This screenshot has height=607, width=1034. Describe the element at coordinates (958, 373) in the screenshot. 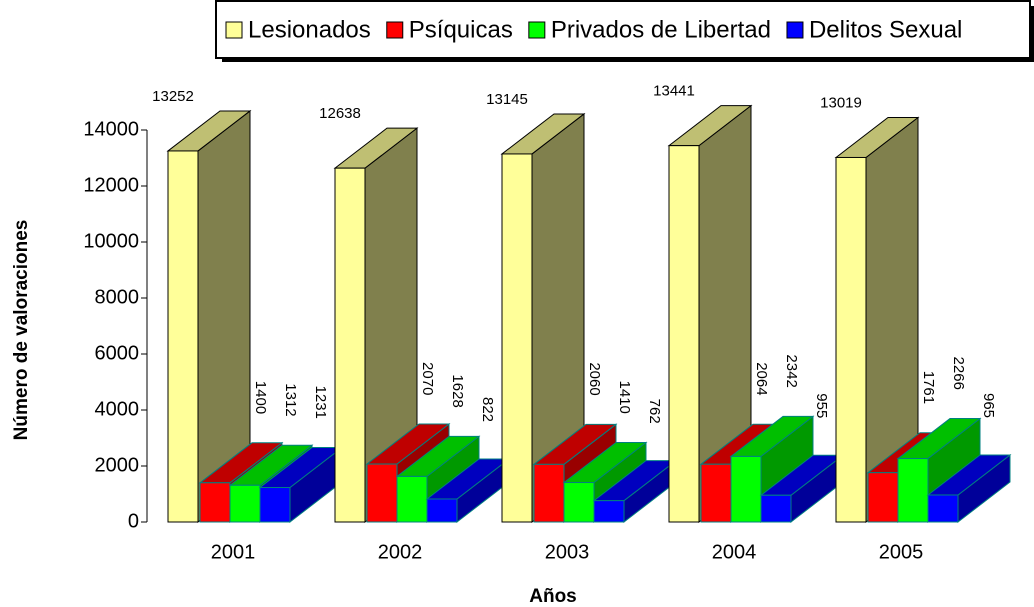

I see `value-label: 2266` at that location.